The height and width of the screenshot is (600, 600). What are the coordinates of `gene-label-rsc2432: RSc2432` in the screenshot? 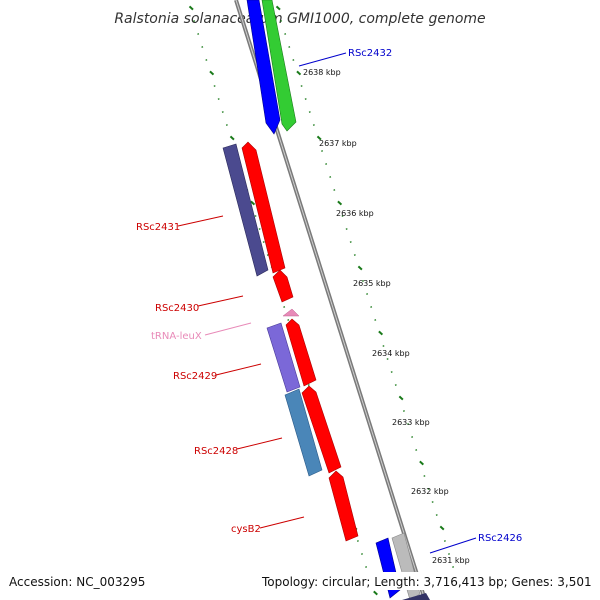 It's located at (370, 53).